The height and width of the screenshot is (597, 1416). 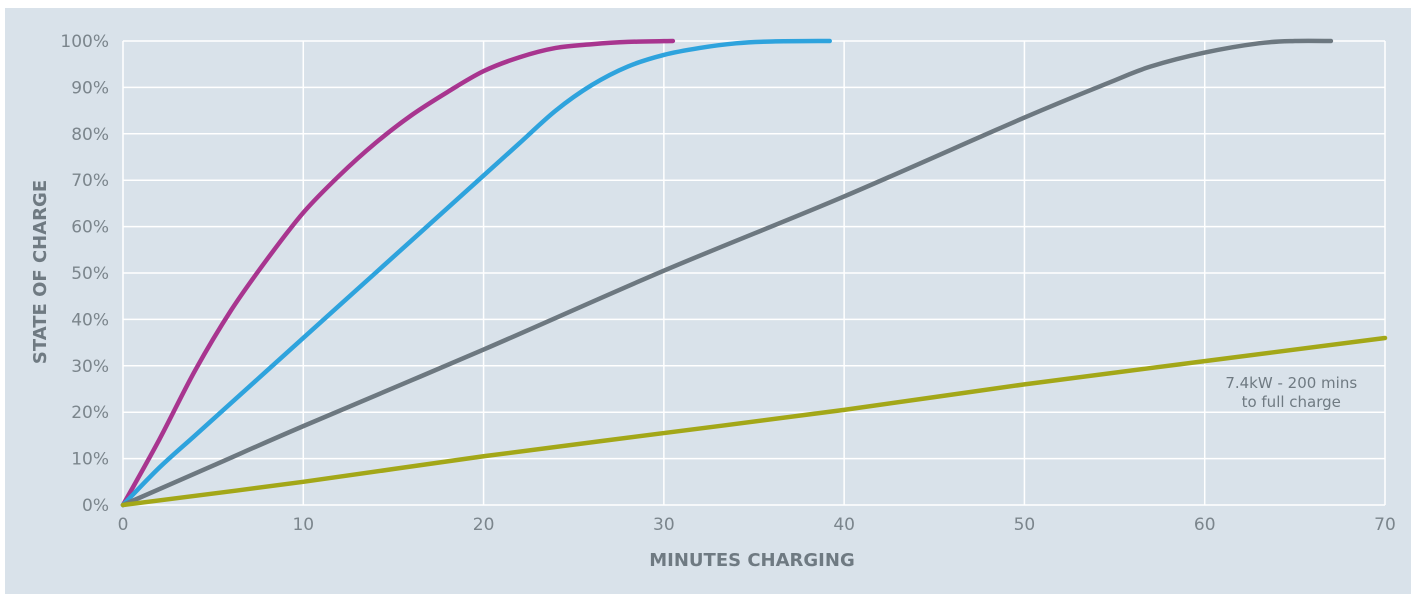 I want to click on x-tick-label: 40, so click(x=844, y=525).